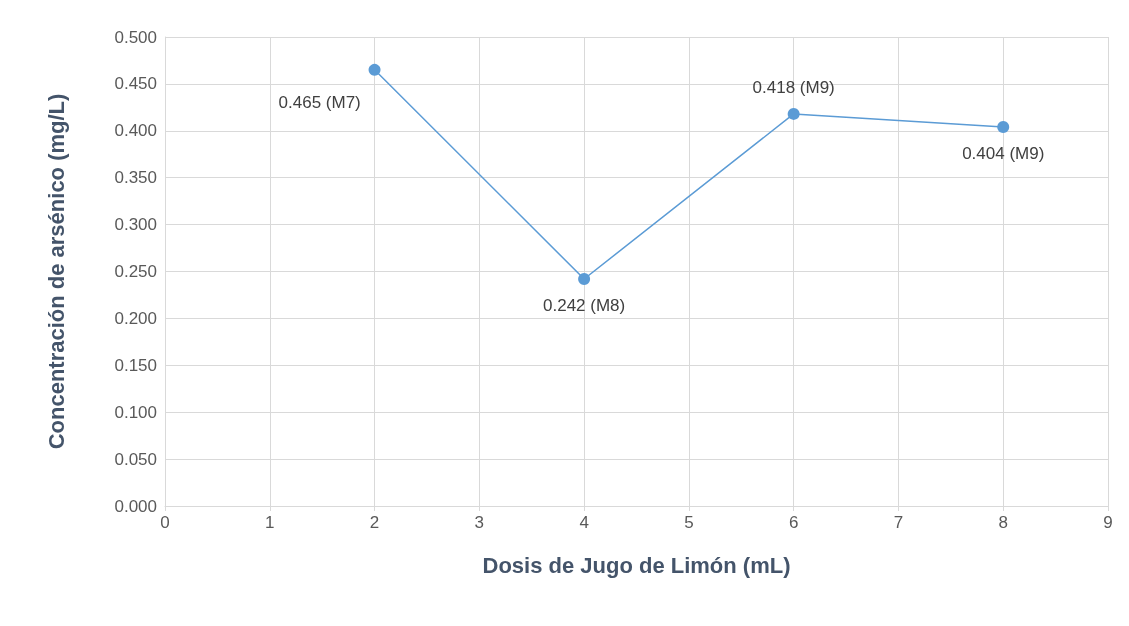  Describe the element at coordinates (584, 522) in the screenshot. I see `x-tick-label: 4` at that location.